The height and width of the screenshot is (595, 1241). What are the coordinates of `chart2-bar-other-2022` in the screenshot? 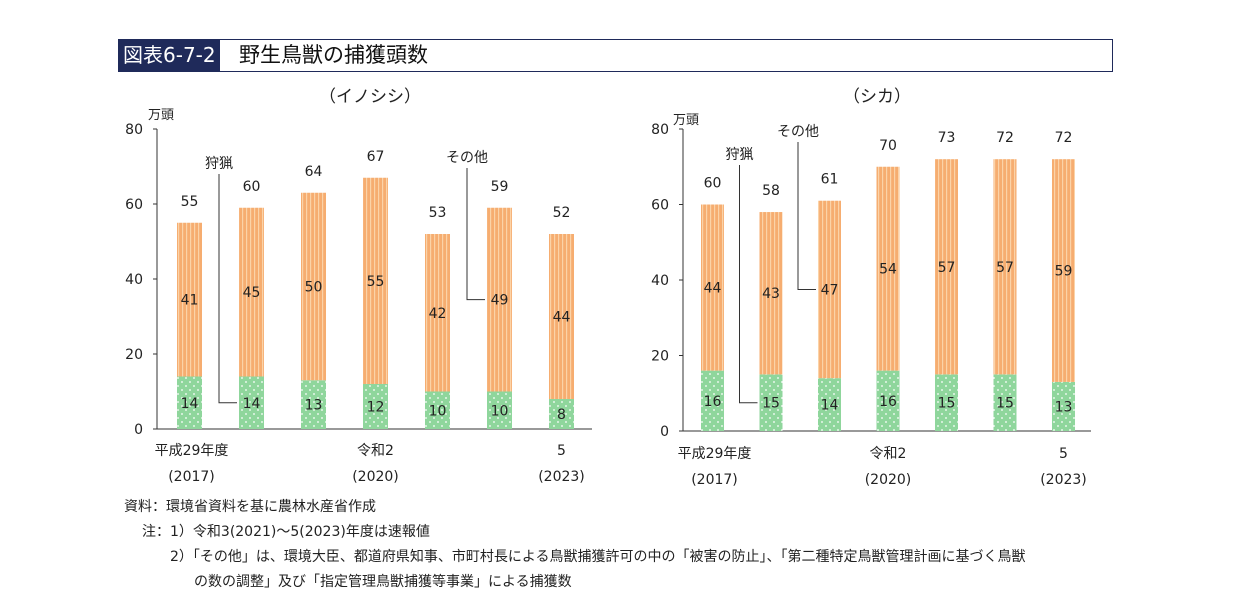 It's located at (1005, 402).